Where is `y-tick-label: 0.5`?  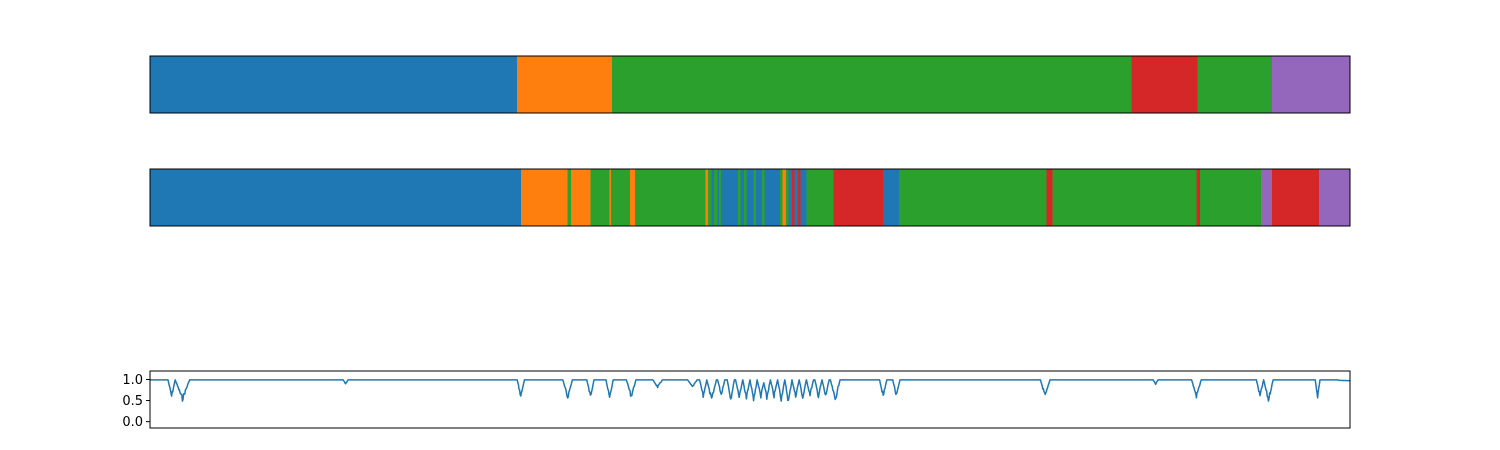 y-tick-label: 0.5 is located at coordinates (132, 401).